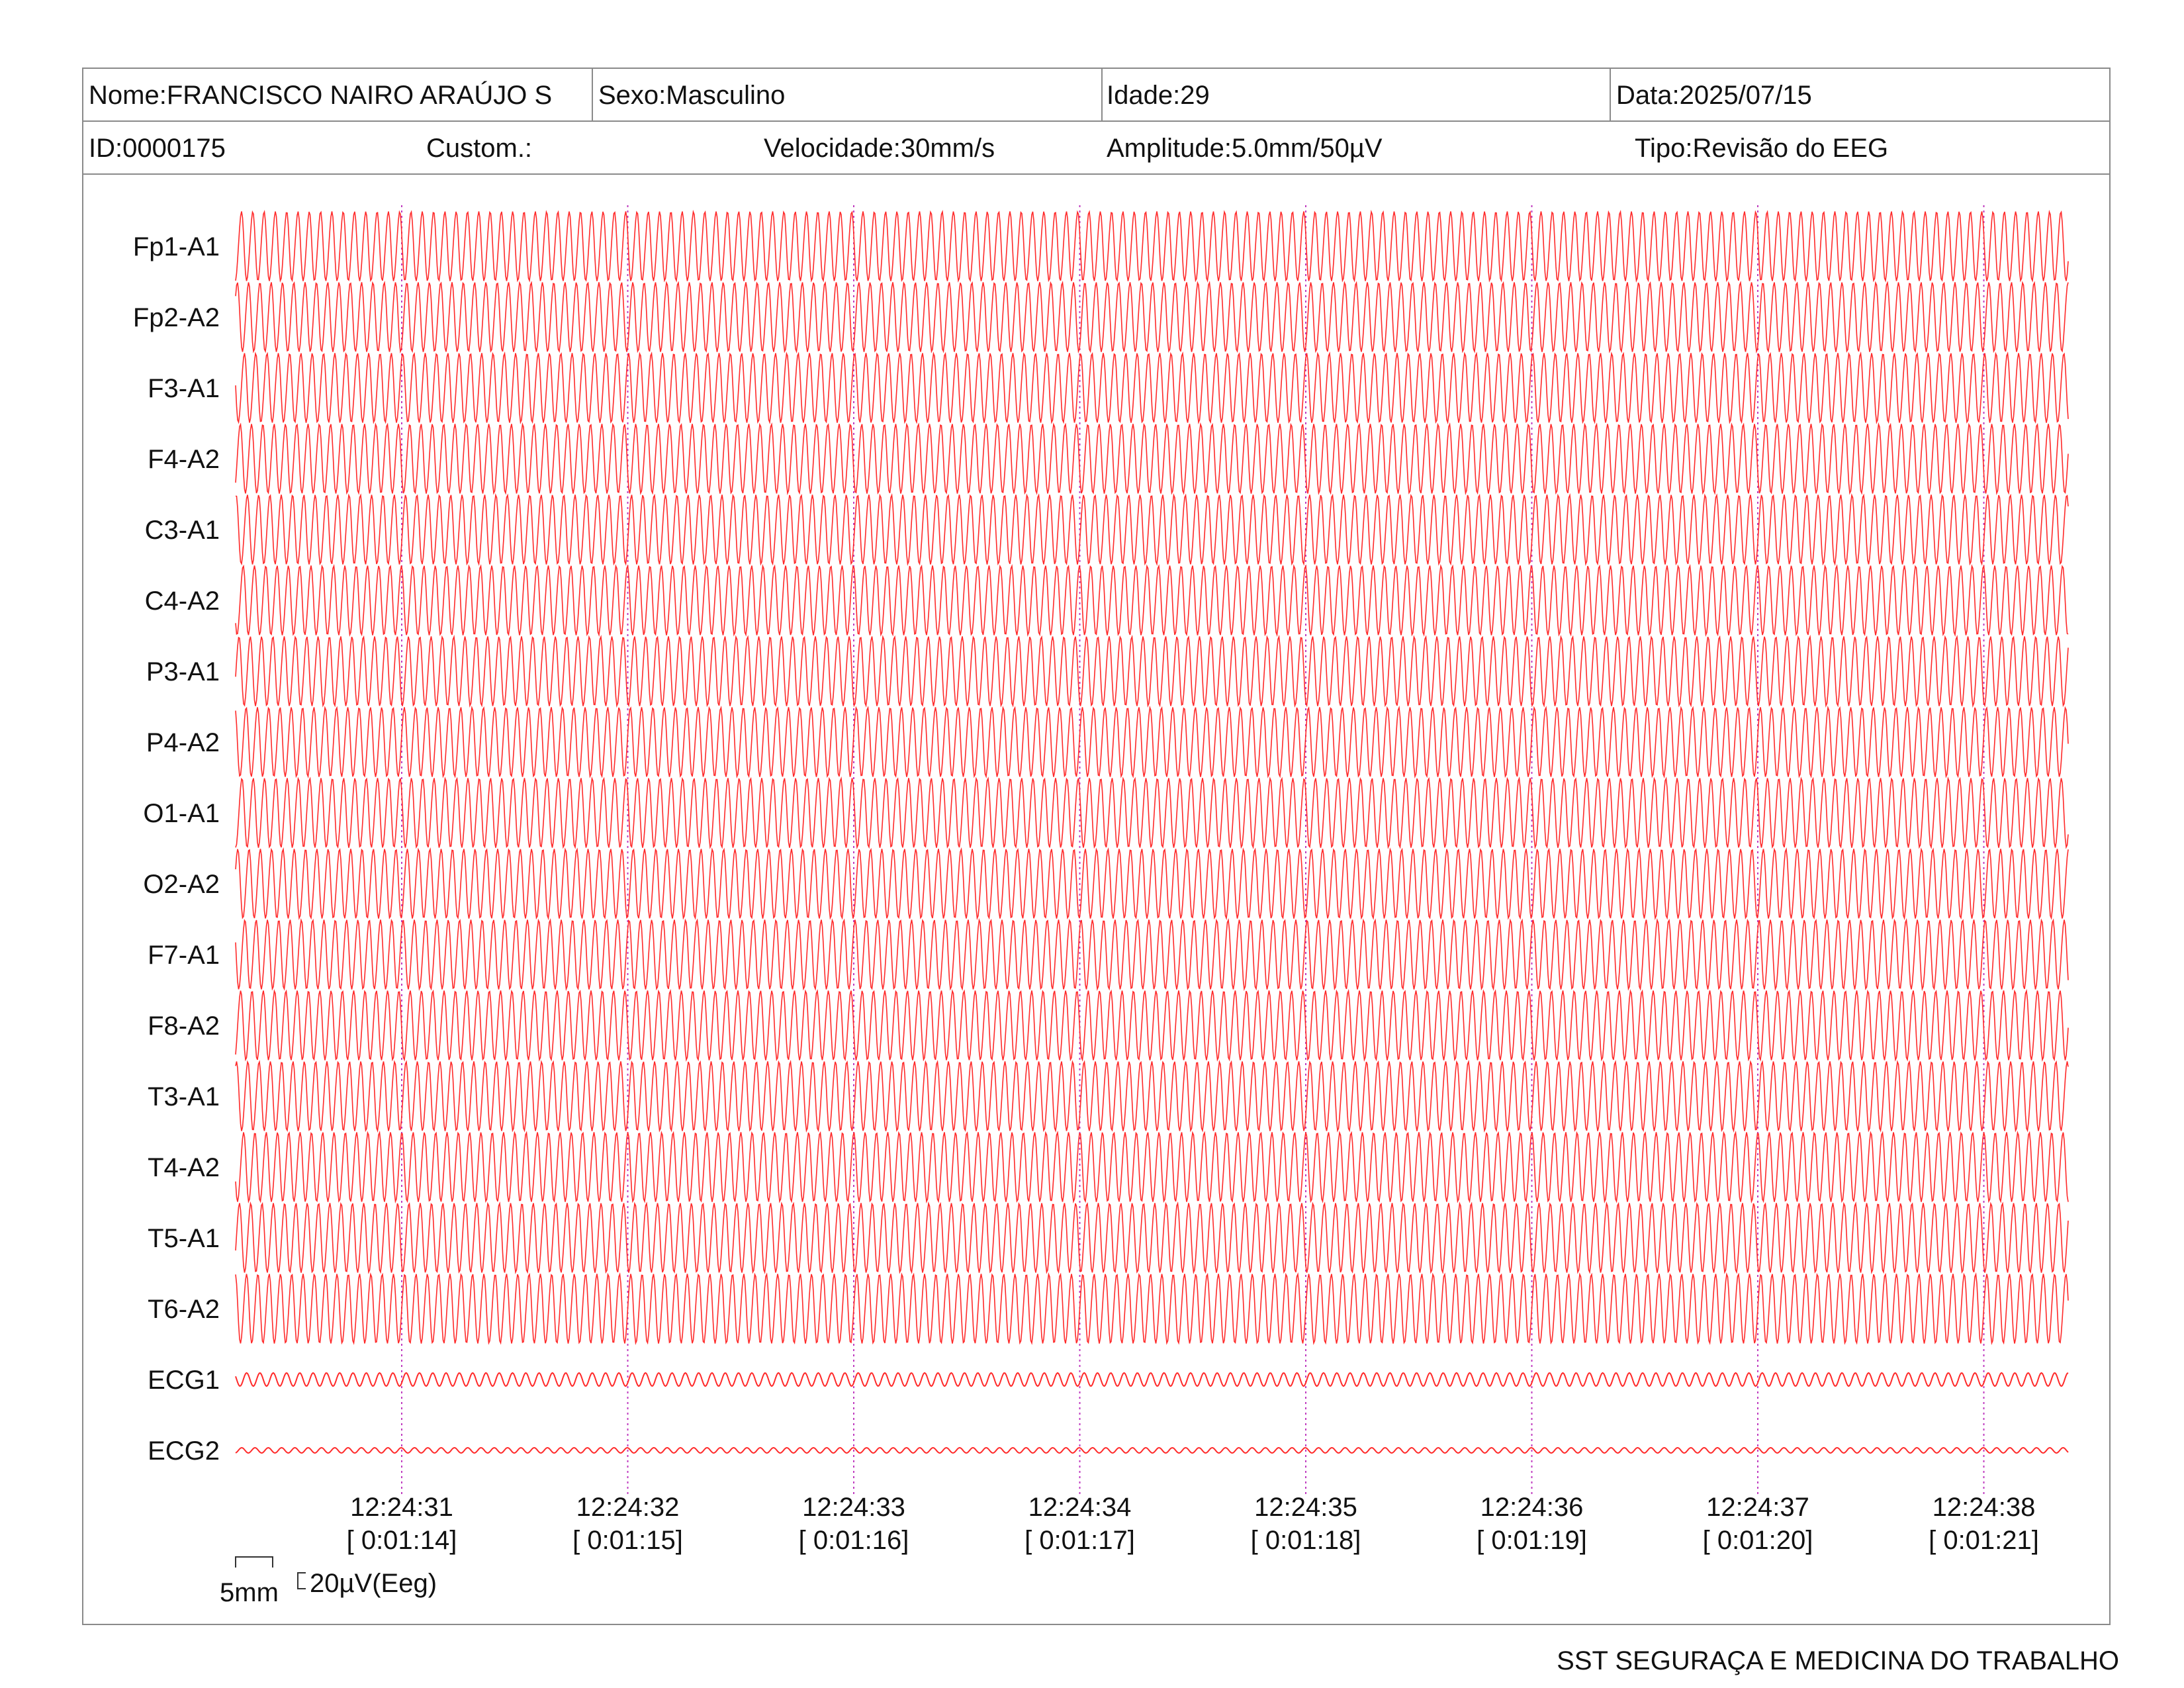 This screenshot has width=2184, height=1688. Describe the element at coordinates (1080, 1507) in the screenshot. I see `time-label-clock: 12:24:34` at that location.